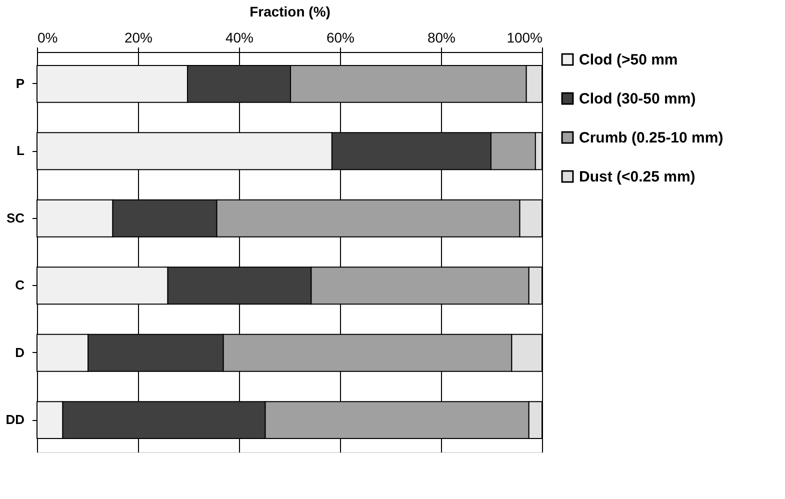 This screenshot has width=785, height=499. What do you see at coordinates (651, 138) in the screenshot?
I see `legend-label: Crumb (0.25-10 mm)` at bounding box center [651, 138].